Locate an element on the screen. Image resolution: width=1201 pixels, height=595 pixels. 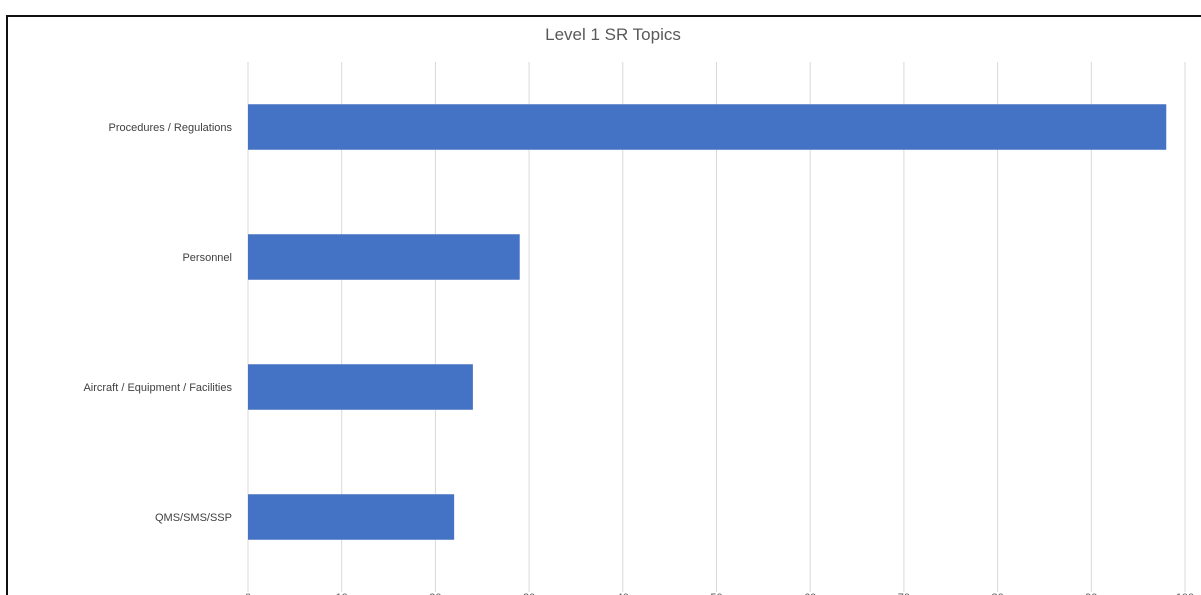
category-label-0: Procedures / Regulations is located at coordinates (170, 128).